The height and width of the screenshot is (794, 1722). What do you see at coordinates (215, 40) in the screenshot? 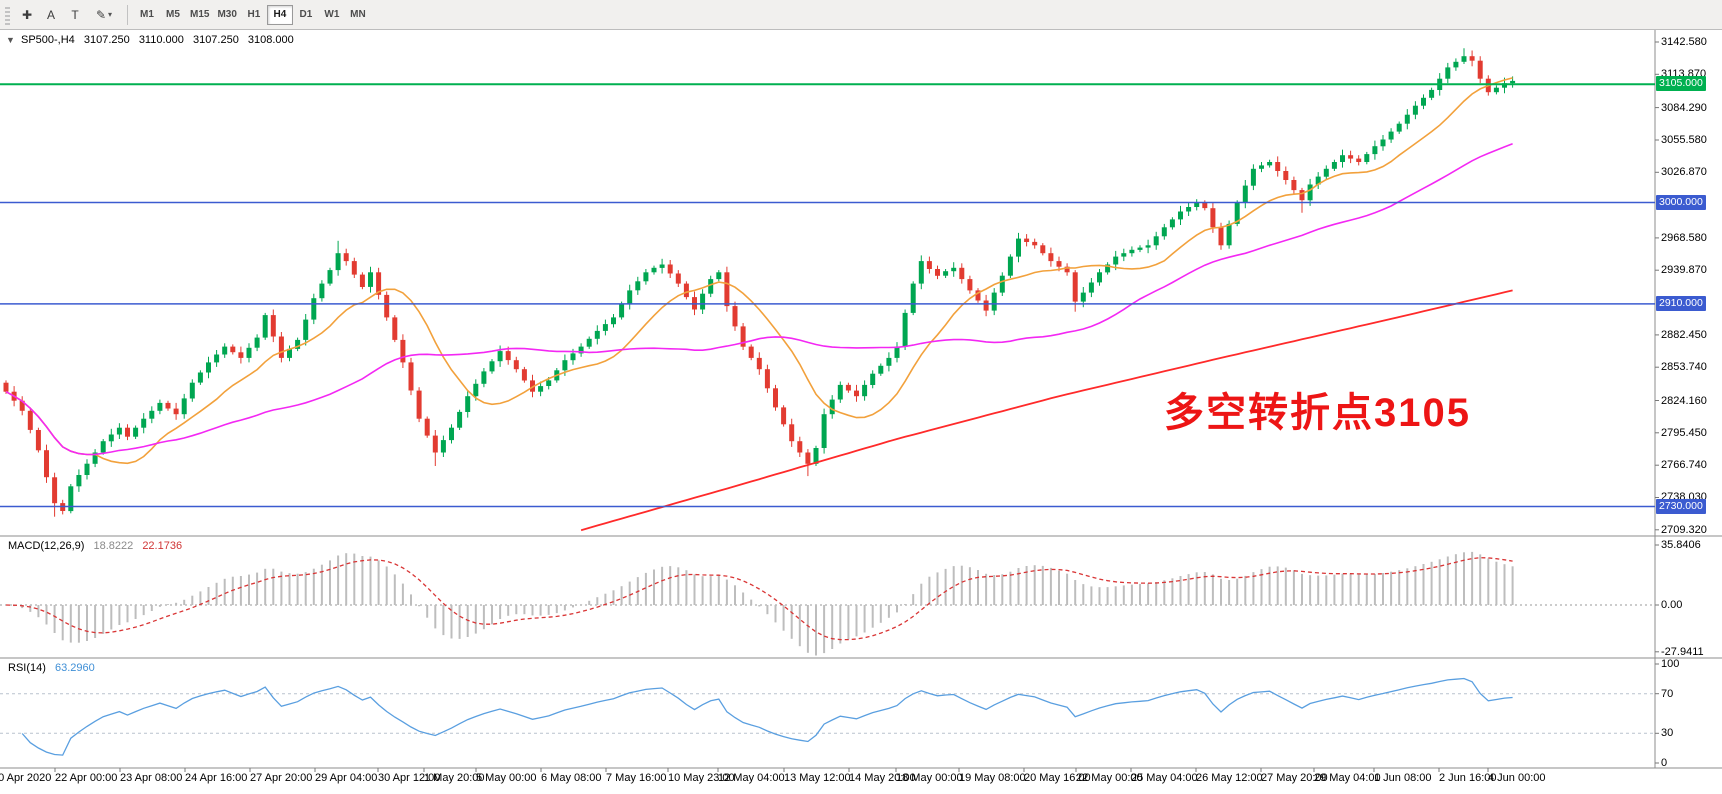
I see `low-value: 3107.250` at bounding box center [215, 40].